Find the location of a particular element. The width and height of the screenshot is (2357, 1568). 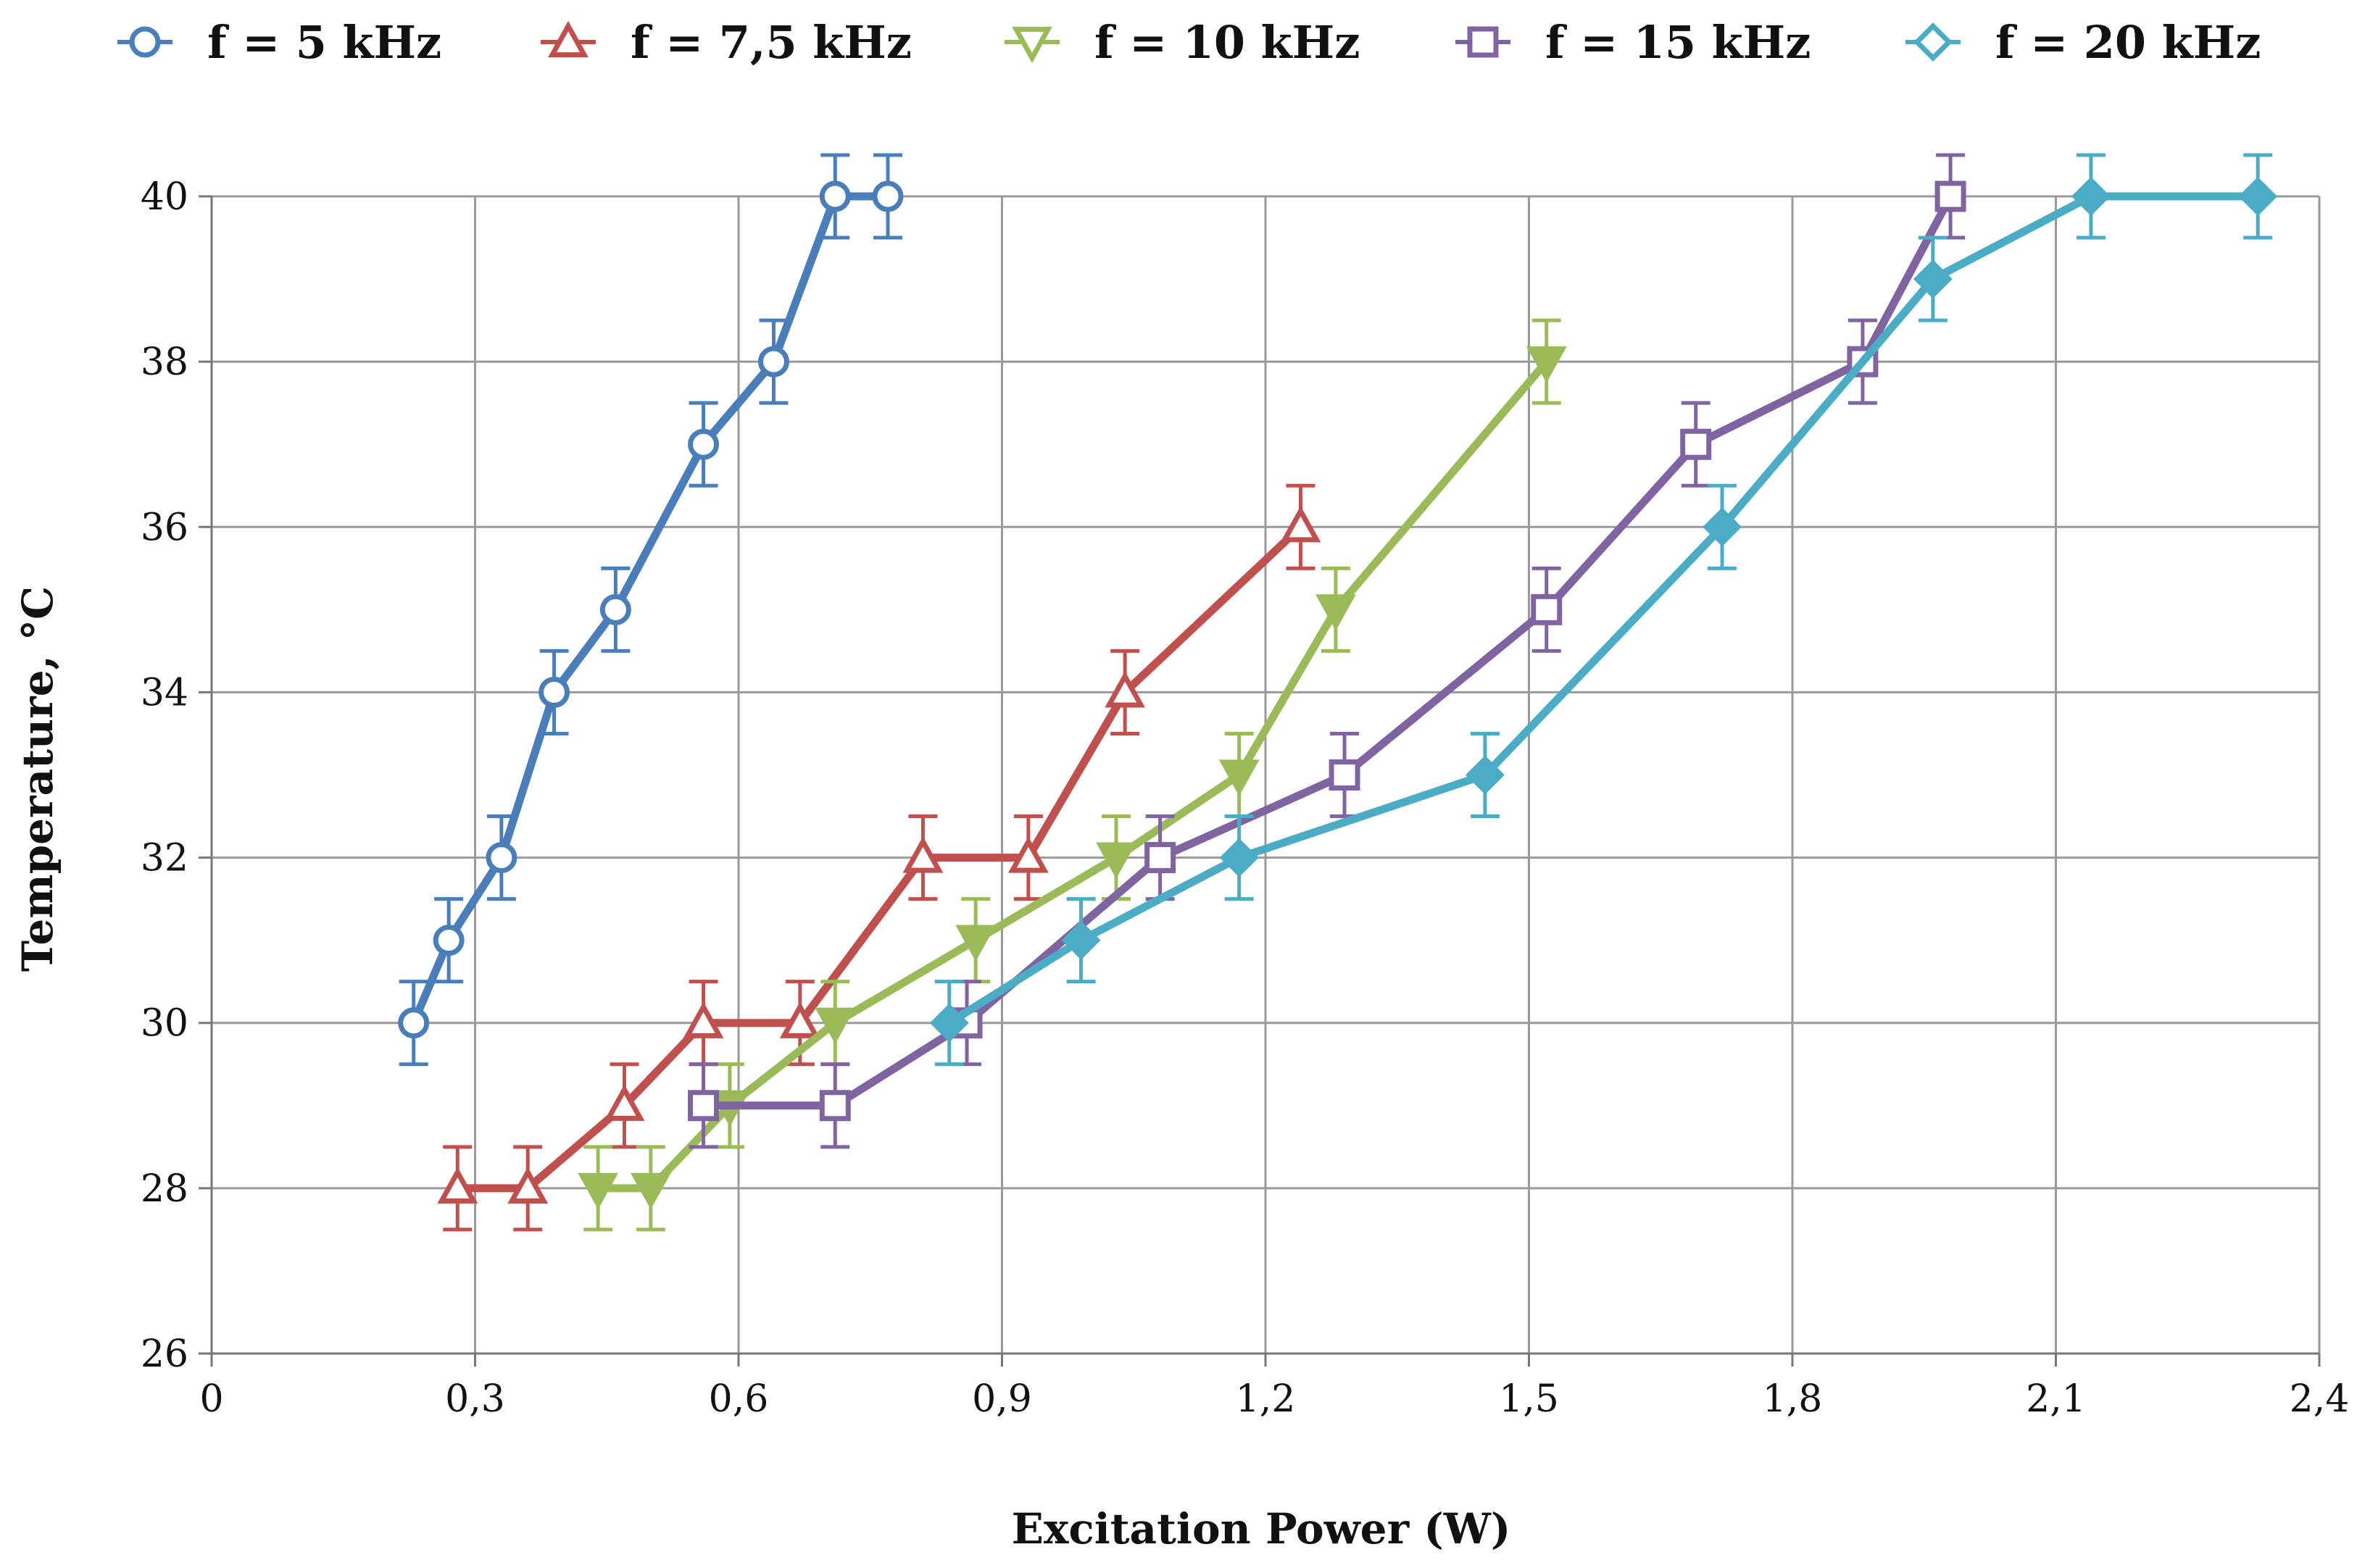

legend-label: f = 7,5 kHz is located at coordinates (771, 42).